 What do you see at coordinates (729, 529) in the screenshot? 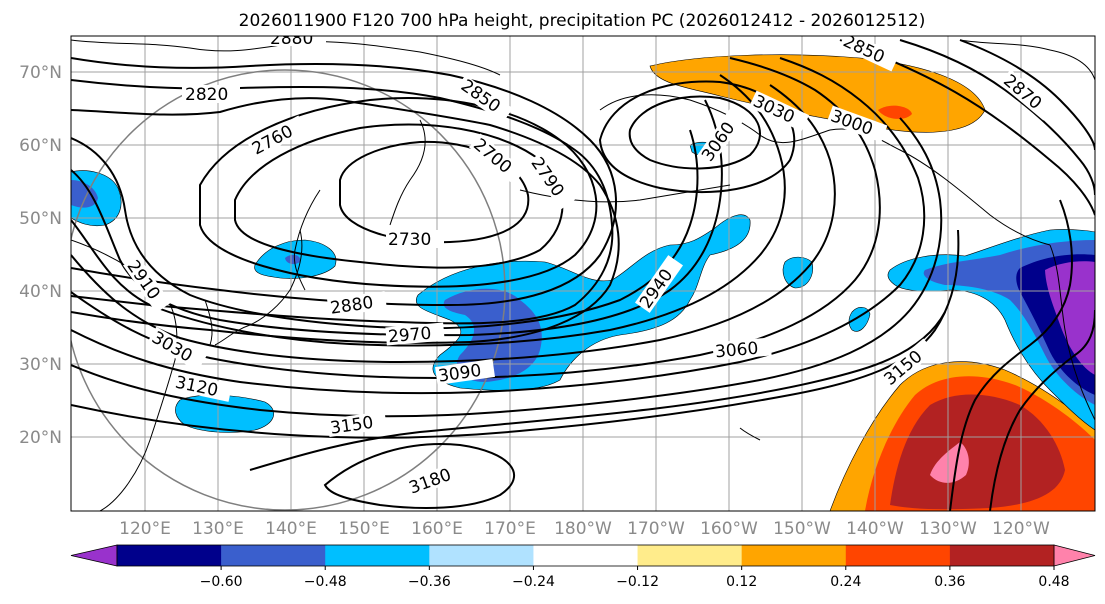
I see `lon-label: 160°W` at bounding box center [729, 529].